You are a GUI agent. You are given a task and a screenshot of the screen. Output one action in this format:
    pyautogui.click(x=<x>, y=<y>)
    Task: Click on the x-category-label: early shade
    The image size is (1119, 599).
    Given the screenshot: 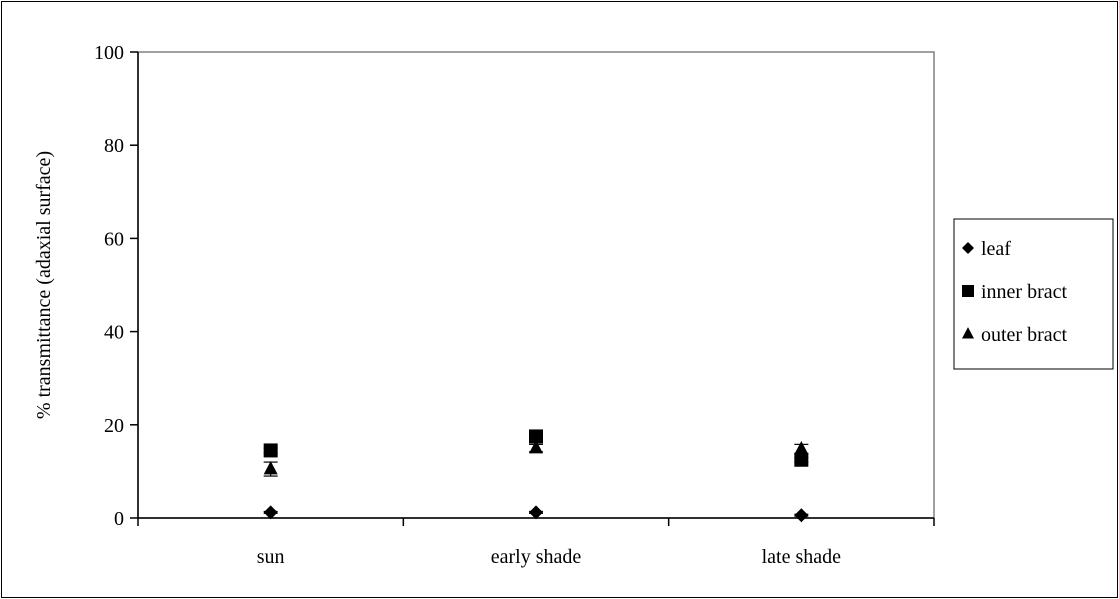 What is the action you would take?
    pyautogui.click(x=536, y=557)
    